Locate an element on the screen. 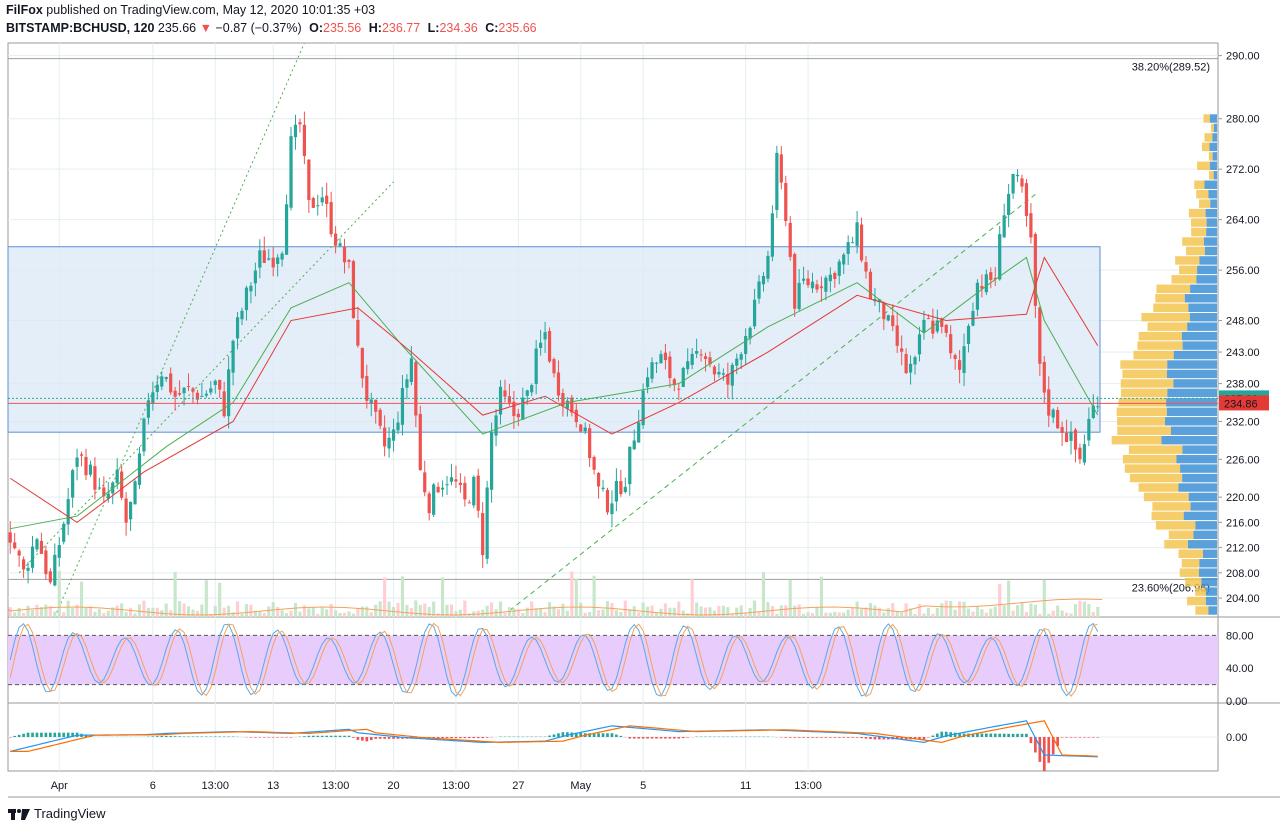  price-axis-label: 232.00 is located at coordinates (1243, 422).